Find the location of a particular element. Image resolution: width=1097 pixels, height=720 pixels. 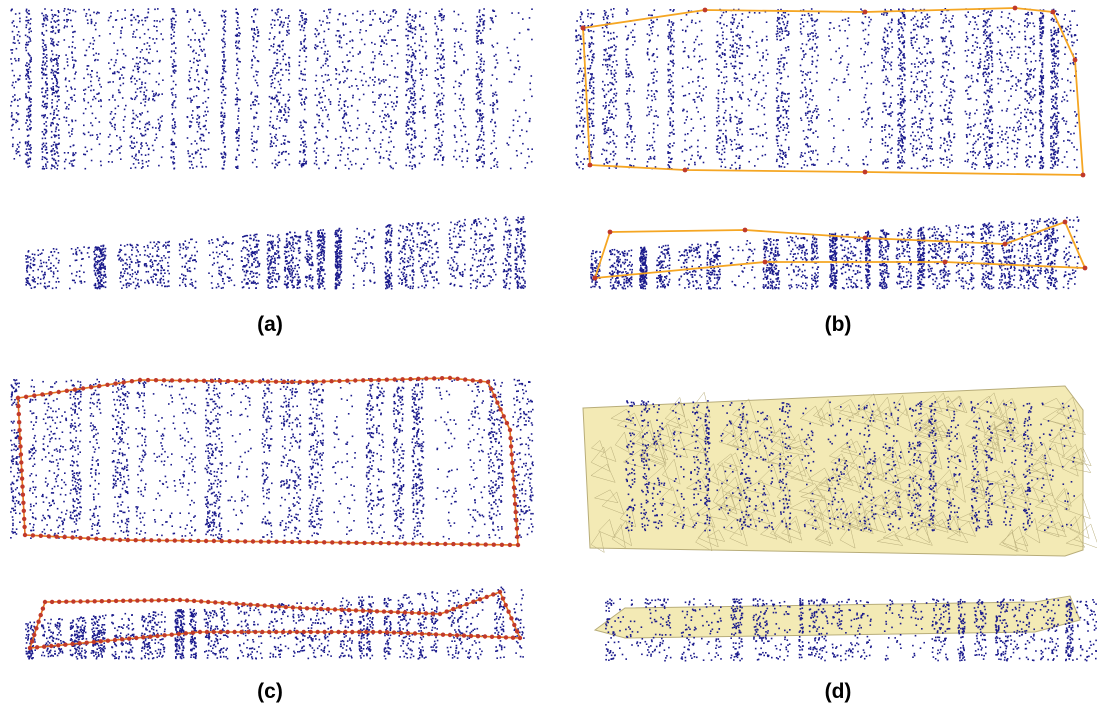

caption-b: (b) is located at coordinates (838, 324).